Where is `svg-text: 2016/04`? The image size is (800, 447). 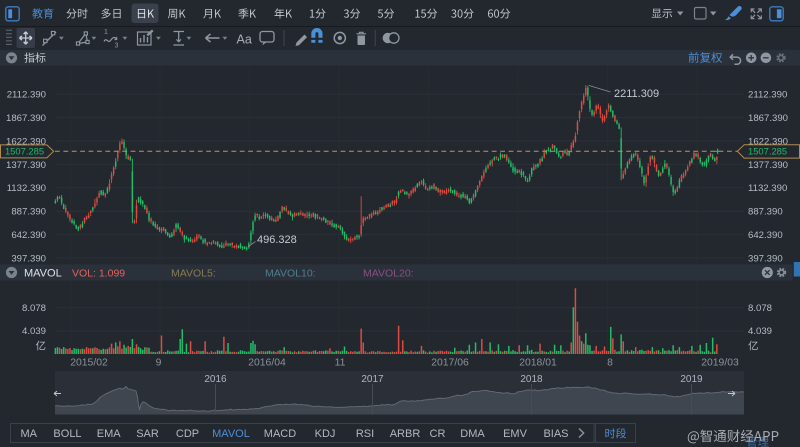 svg-text: 2016/04 is located at coordinates (267, 363).